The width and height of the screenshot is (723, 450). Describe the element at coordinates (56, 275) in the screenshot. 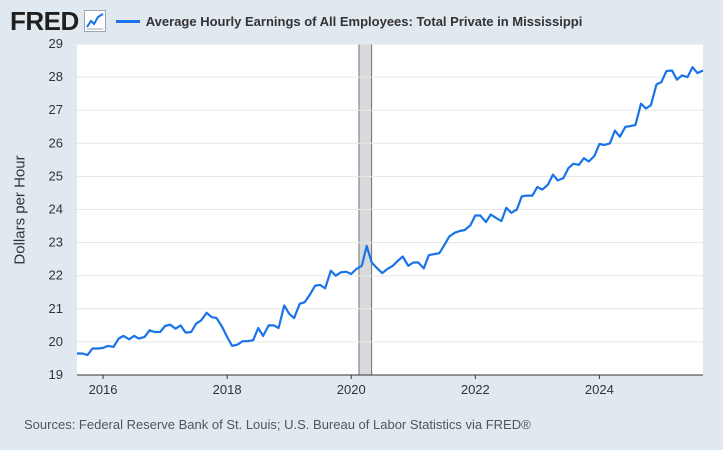

I see `y-tick-label: 22` at that location.